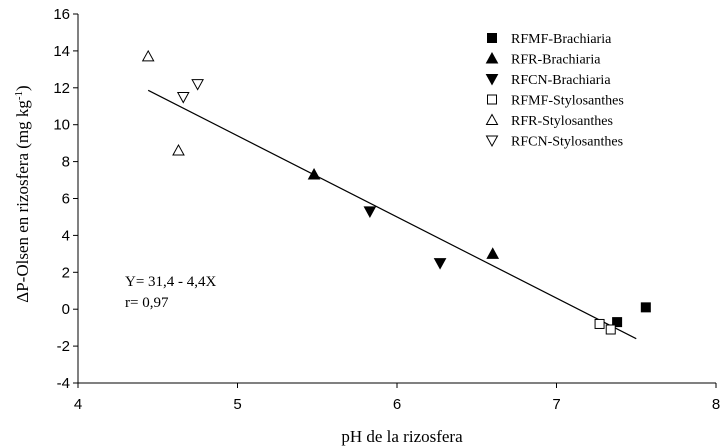 The image size is (720, 448). I want to click on legend-label: RFMF-Stylosanthes, so click(567, 101).